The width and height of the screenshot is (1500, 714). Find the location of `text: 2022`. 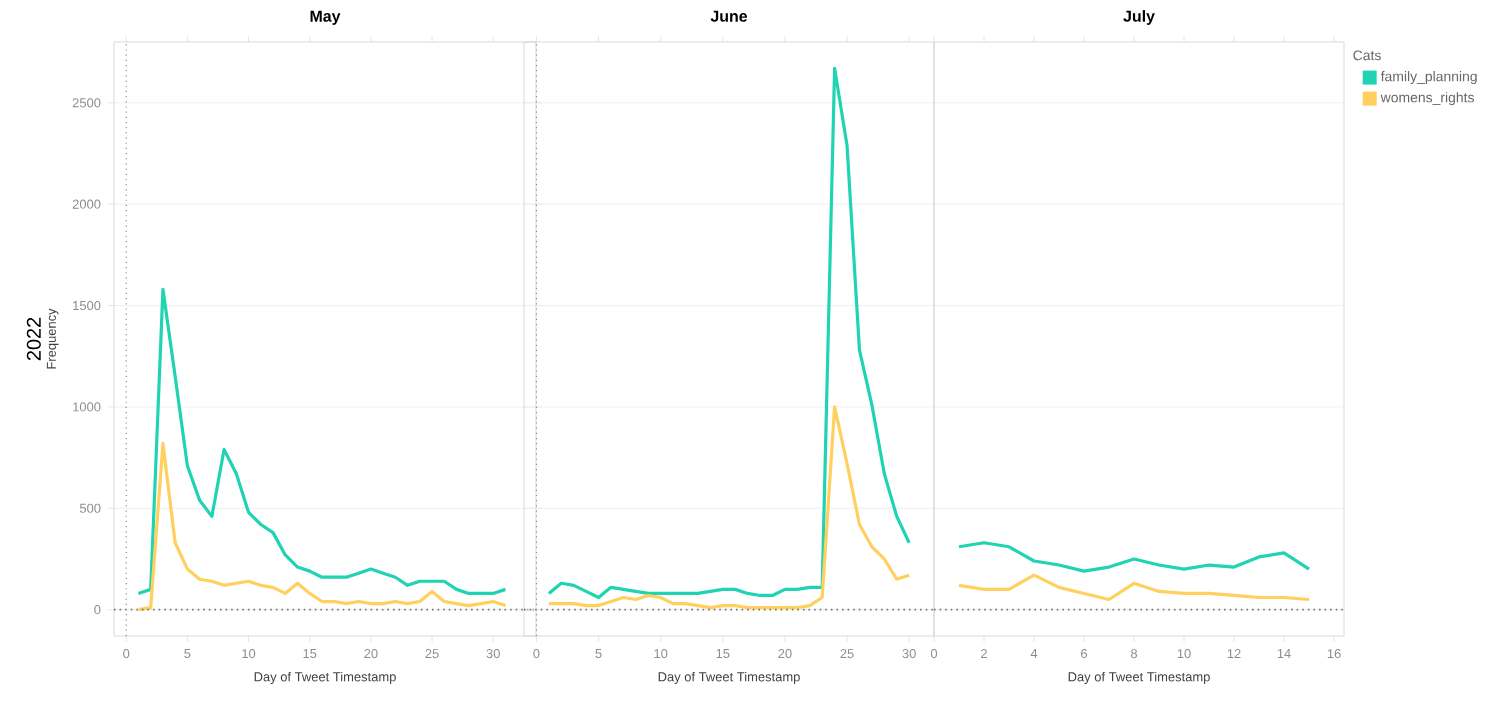

text: 2022 is located at coordinates (33, 339).